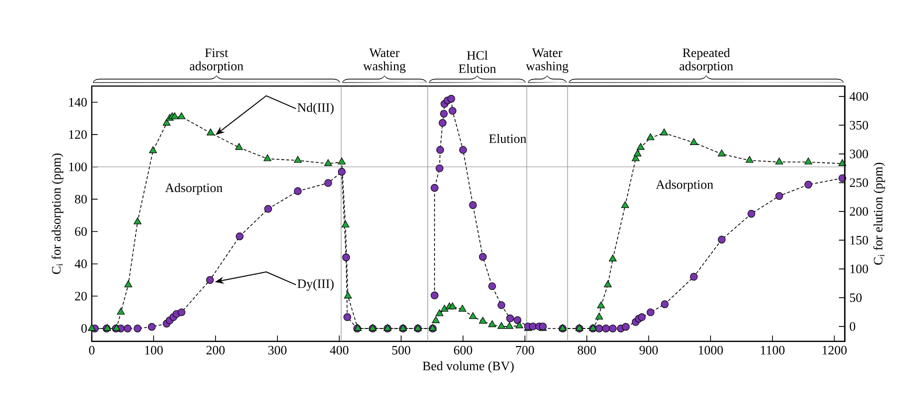  I want to click on y2-axis-title: C$_{i}$ for elution (ppm), so click(879, 213).